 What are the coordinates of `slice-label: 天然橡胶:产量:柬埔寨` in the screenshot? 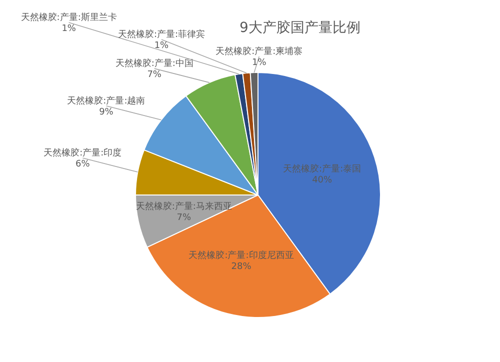 It's located at (259, 51).